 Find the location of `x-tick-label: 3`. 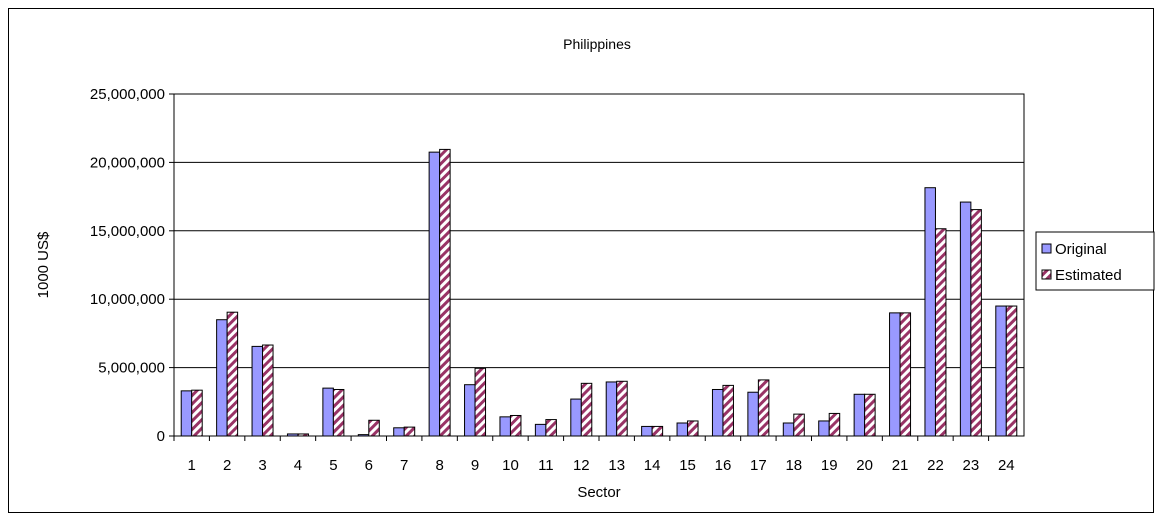

x-tick-label: 3 is located at coordinates (262, 465).